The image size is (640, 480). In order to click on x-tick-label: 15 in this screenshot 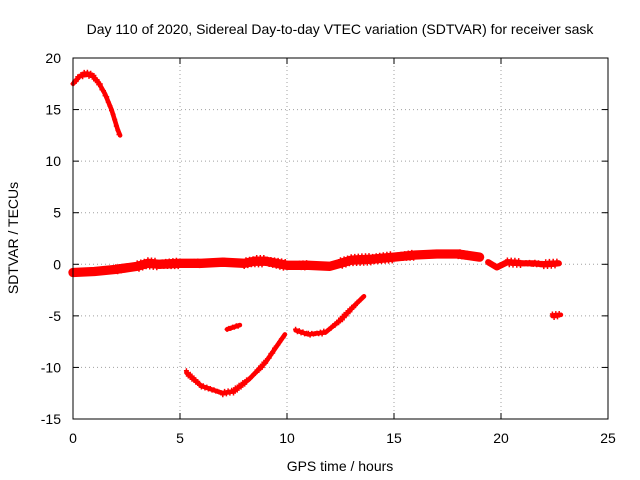, I will do `click(394, 438)`.